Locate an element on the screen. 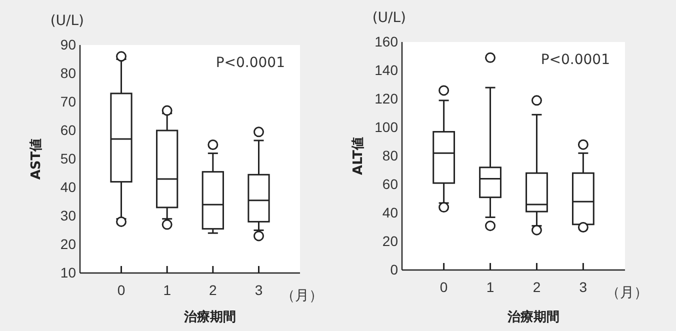 This screenshot has height=331, width=676. y-tick-label: 120 is located at coordinates (386, 98).